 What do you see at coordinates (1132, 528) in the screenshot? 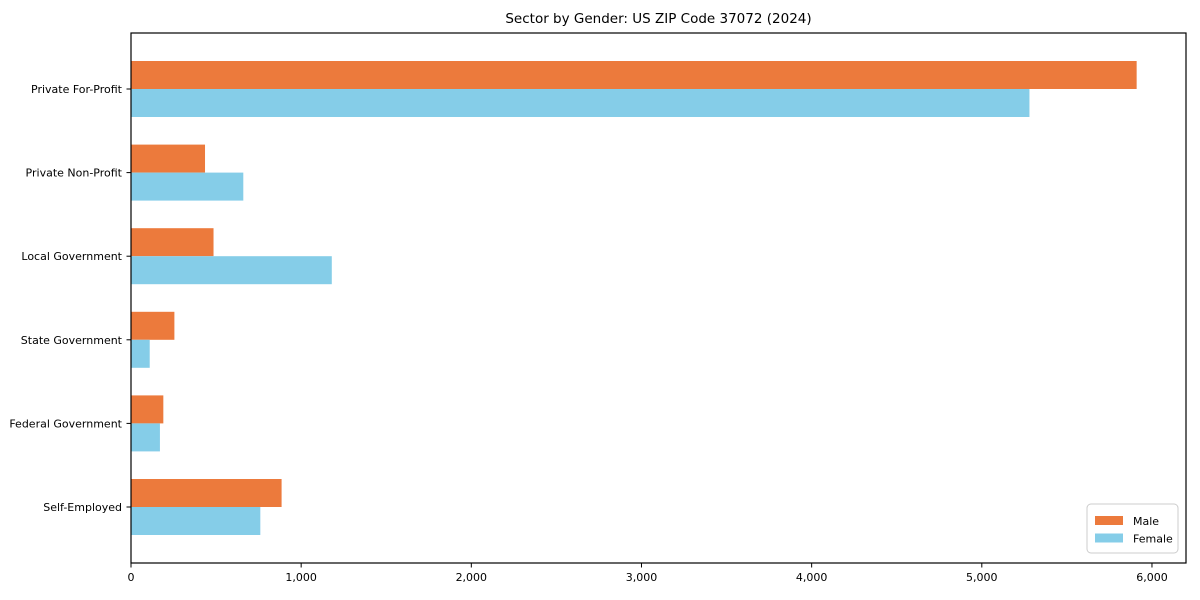
I see `legend-box` at bounding box center [1132, 528].